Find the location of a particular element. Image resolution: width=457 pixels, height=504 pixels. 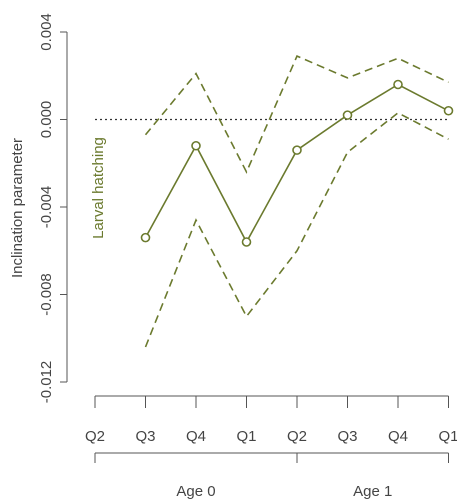

y-tick-label: 0.000 is located at coordinates (46, 120).